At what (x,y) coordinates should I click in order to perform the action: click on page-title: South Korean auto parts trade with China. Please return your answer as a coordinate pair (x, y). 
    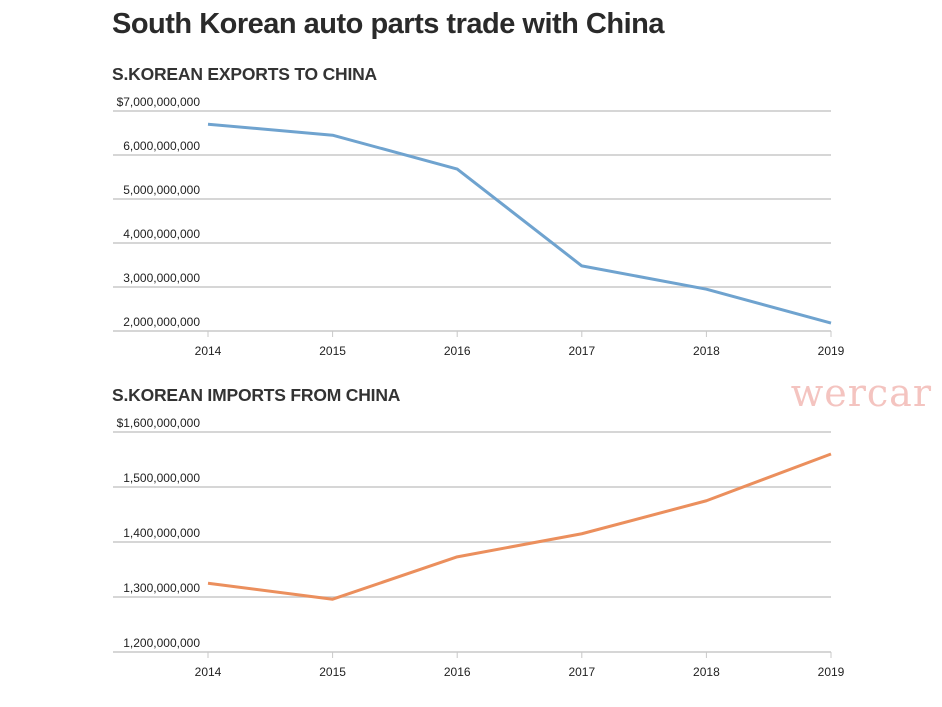
    Looking at the image, I should click on (388, 24).